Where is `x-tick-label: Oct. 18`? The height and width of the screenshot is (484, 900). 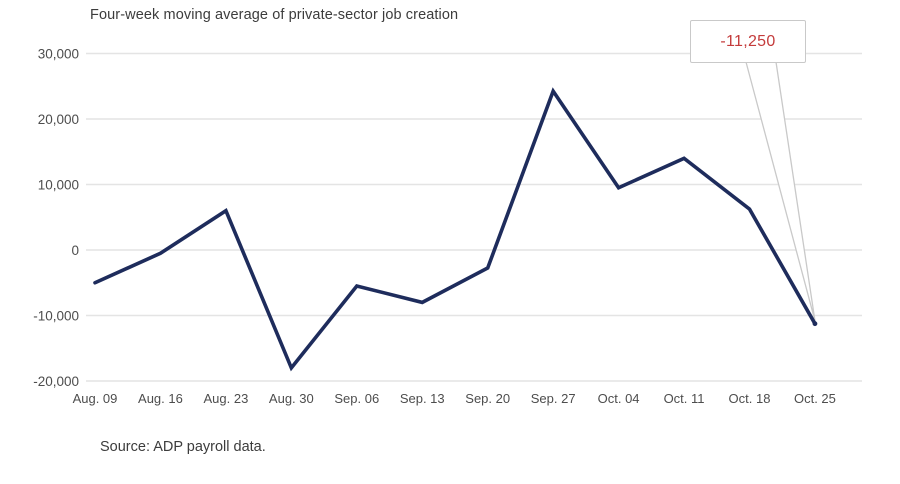
x-tick-label: Oct. 18 is located at coordinates (750, 398).